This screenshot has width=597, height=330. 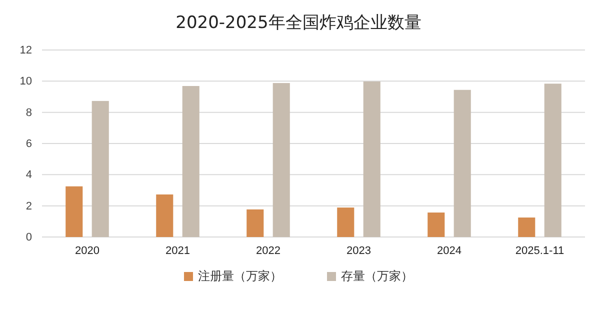 What do you see at coordinates (29, 112) in the screenshot?
I see `y-tick-label: 8` at bounding box center [29, 112].